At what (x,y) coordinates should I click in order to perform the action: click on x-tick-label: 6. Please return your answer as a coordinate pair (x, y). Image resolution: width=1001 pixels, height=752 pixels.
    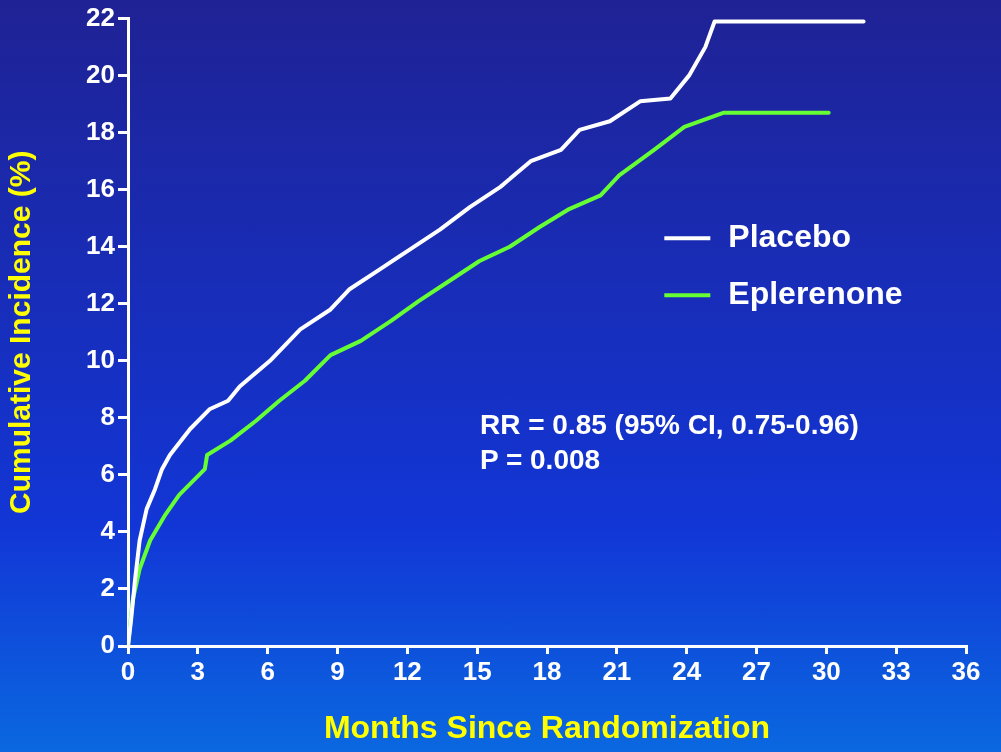
    Looking at the image, I should click on (267, 670).